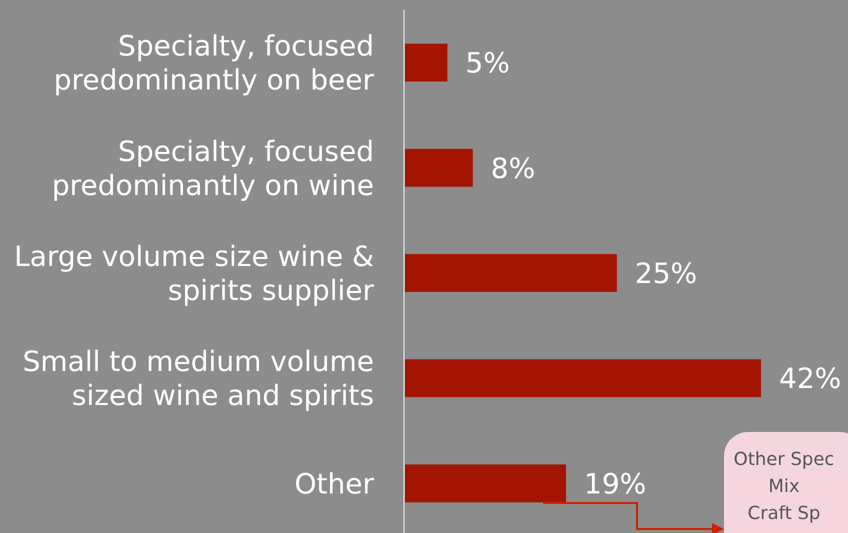 This screenshot has width=848, height=533. I want to click on data-label: 8%, so click(513, 168).